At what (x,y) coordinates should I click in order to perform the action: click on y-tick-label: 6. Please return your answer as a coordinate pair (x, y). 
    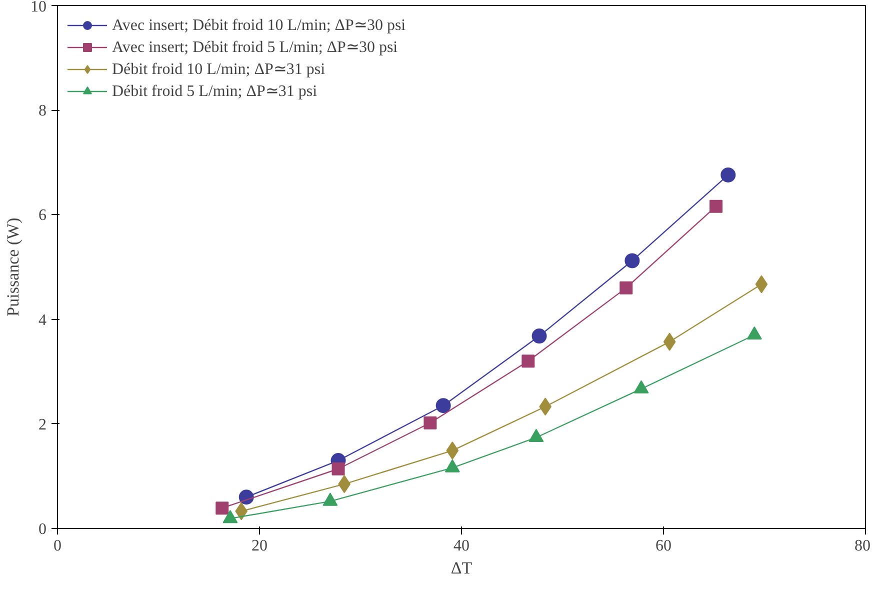
    Looking at the image, I should click on (42, 215).